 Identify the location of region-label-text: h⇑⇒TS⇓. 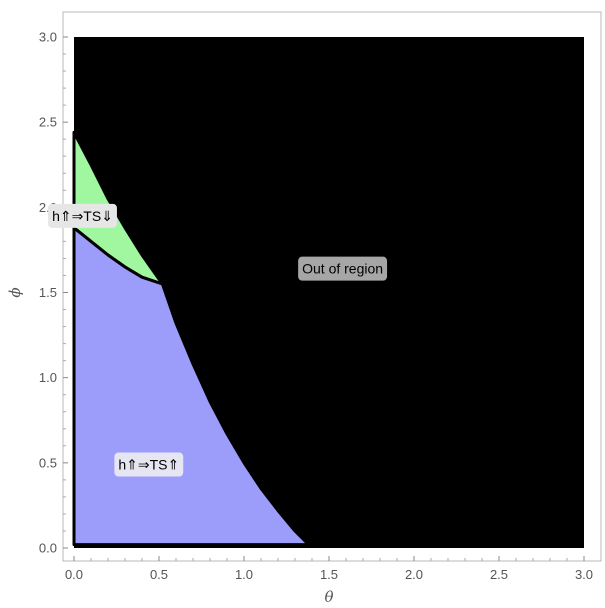
(82, 216).